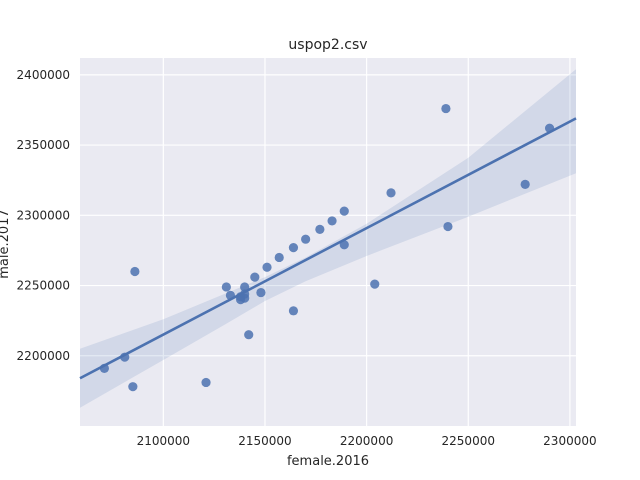  I want to click on y-axis-label: male.2017, so click(6, 243).